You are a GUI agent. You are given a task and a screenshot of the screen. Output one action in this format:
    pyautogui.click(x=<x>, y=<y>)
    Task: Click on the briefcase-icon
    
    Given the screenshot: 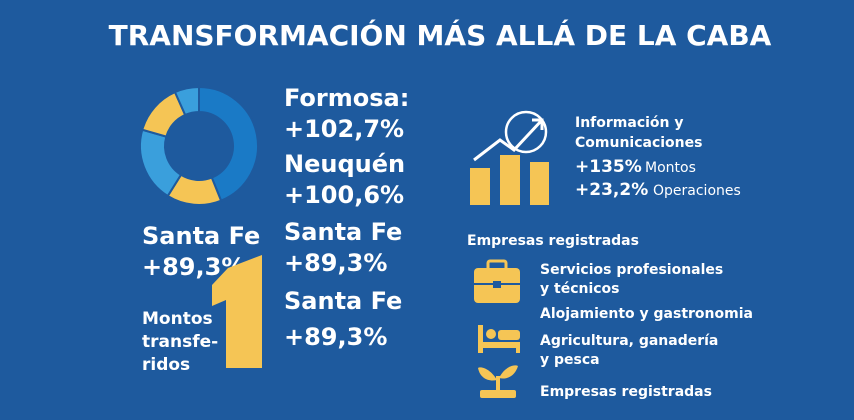 What is the action you would take?
    pyautogui.click(x=497, y=281)
    